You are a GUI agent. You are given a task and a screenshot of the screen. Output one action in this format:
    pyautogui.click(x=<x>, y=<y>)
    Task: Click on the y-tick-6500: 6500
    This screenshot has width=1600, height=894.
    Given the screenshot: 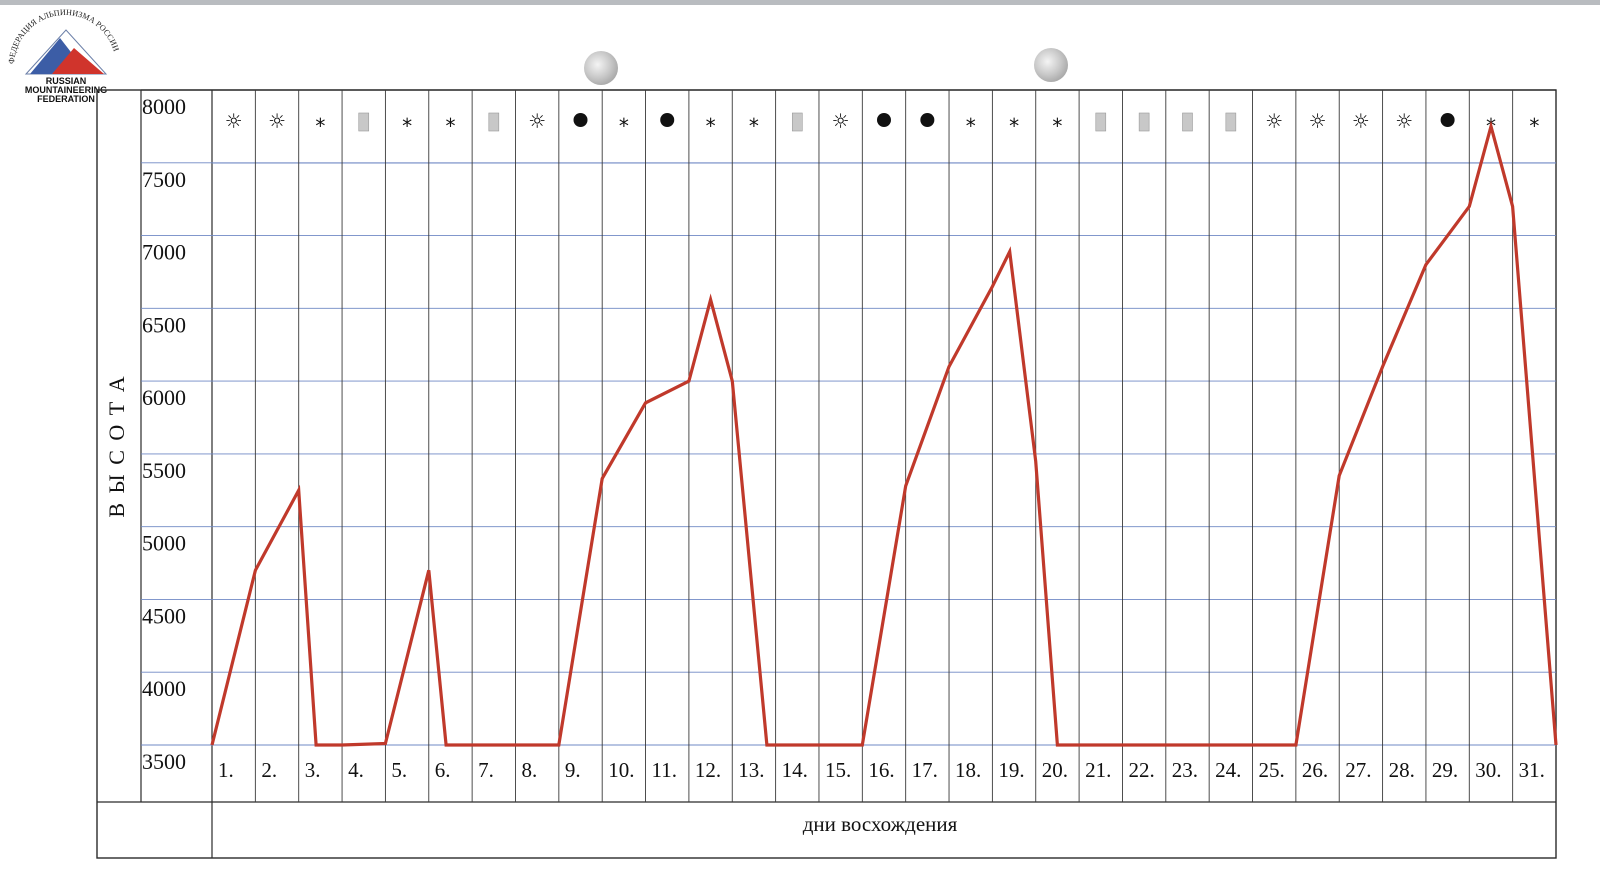 What is the action you would take?
    pyautogui.click(x=164, y=324)
    